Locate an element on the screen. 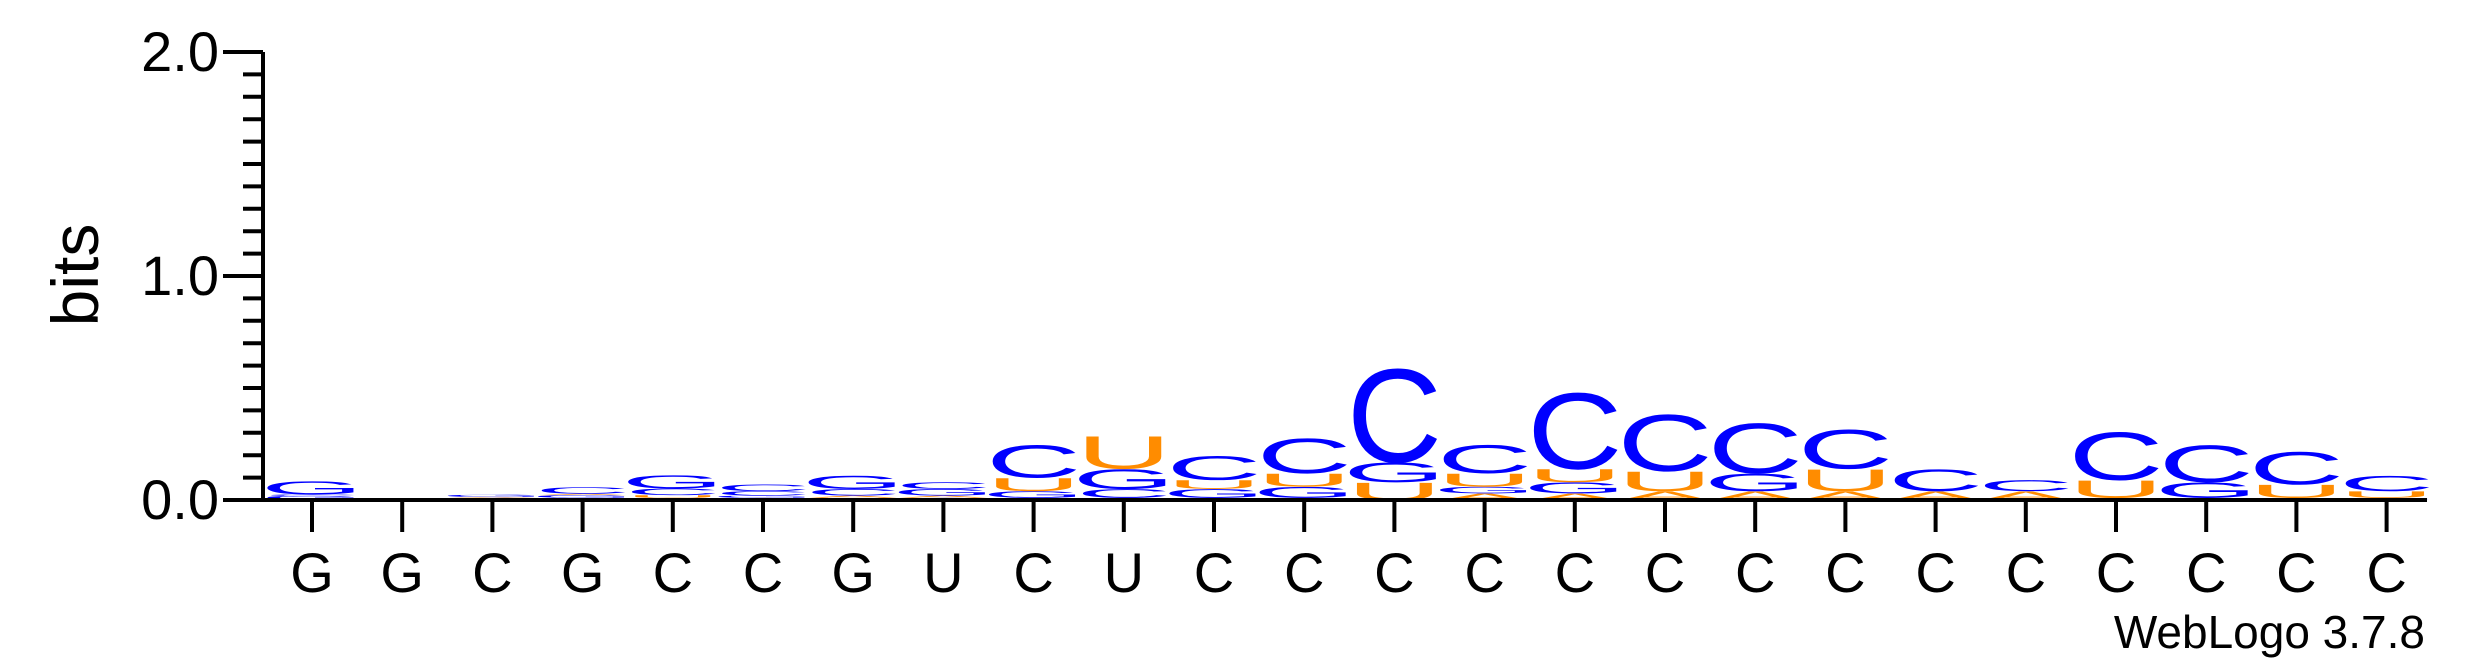 The image size is (2475, 667). y-tick-label: 0.0 is located at coordinates (180, 499).